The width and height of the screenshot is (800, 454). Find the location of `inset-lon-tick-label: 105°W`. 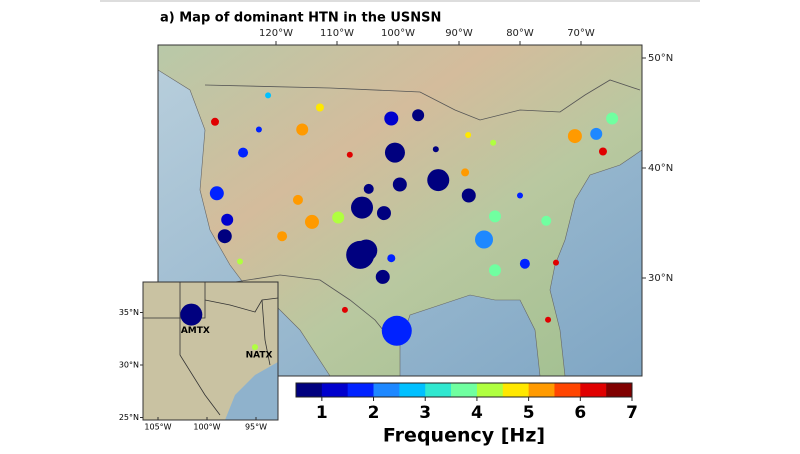

inset-lon-tick-label: 105°W is located at coordinates (157, 427).